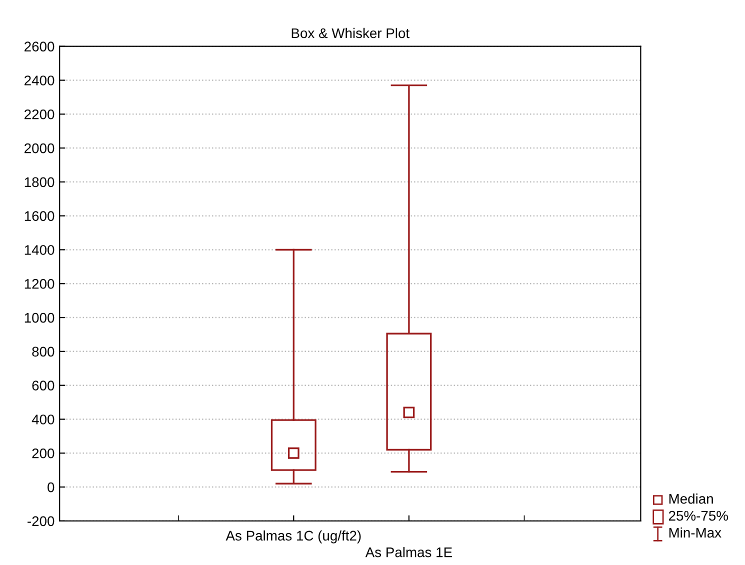 The height and width of the screenshot is (565, 745). I want to click on y-tick-label: 1200, so click(39, 283).